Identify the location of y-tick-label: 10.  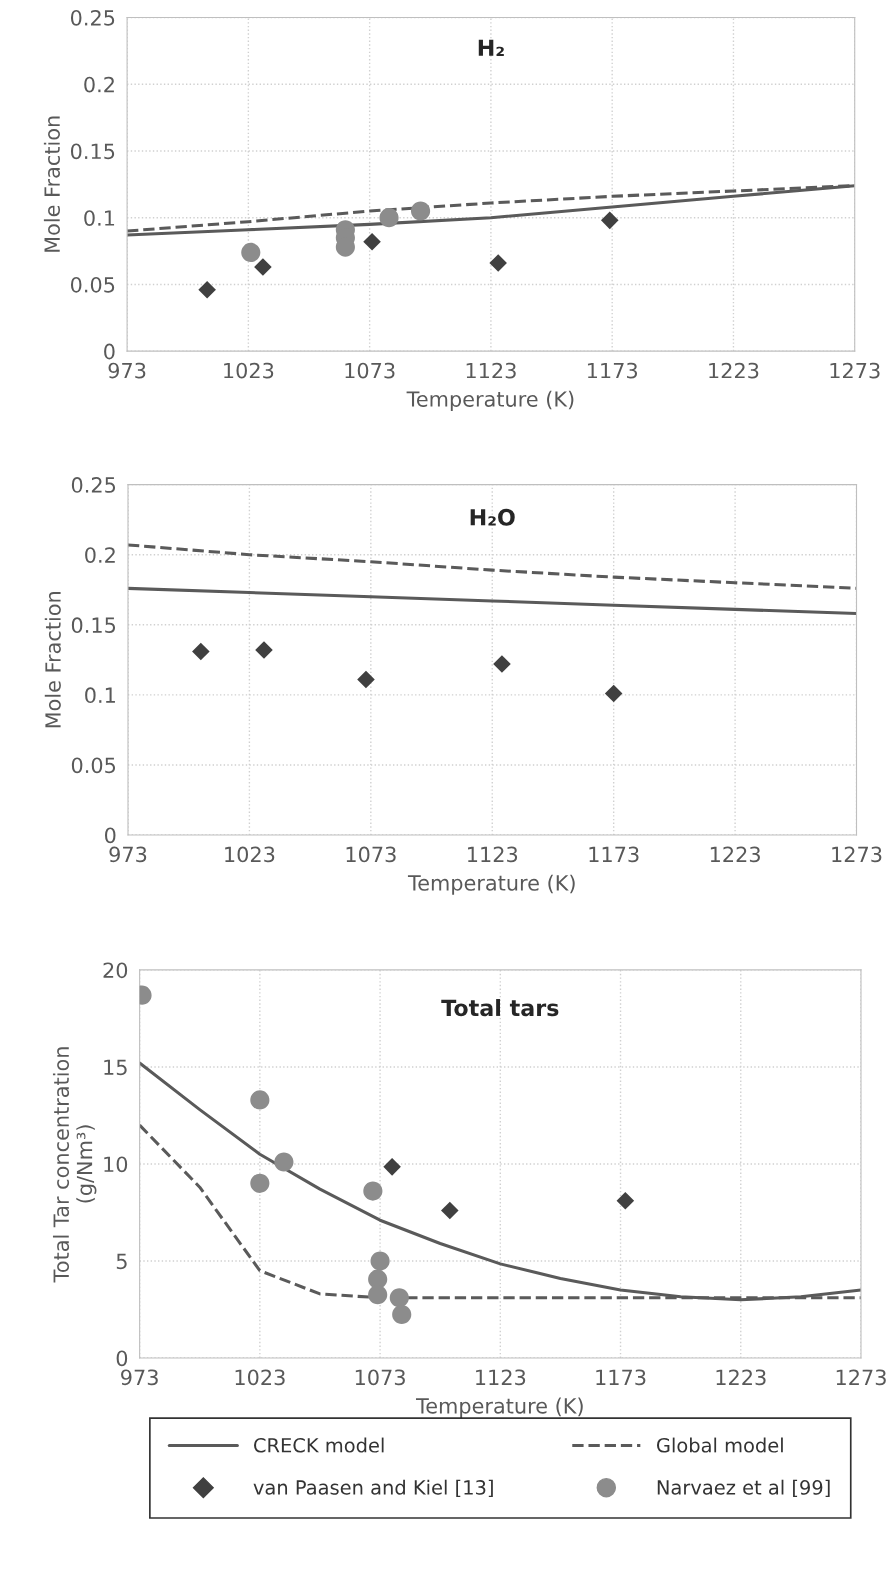
(116, 1164).